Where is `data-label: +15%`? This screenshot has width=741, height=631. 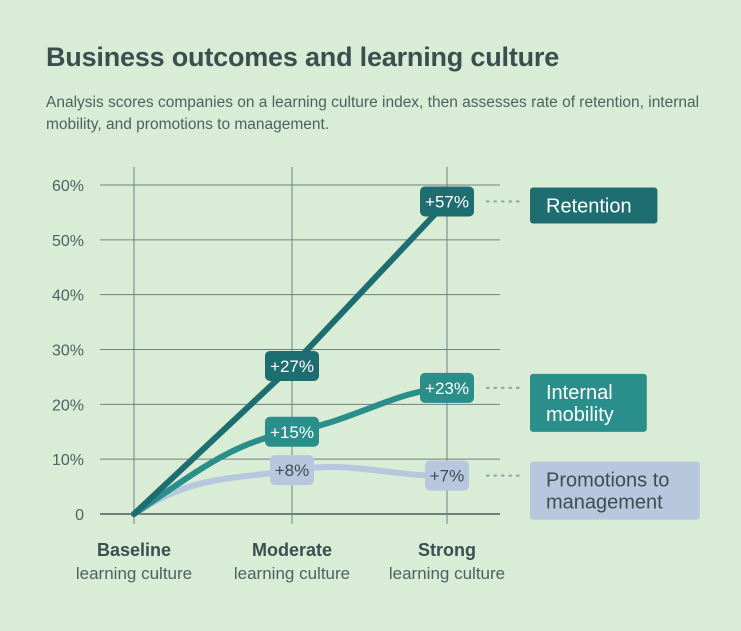
data-label: +15% is located at coordinates (292, 432).